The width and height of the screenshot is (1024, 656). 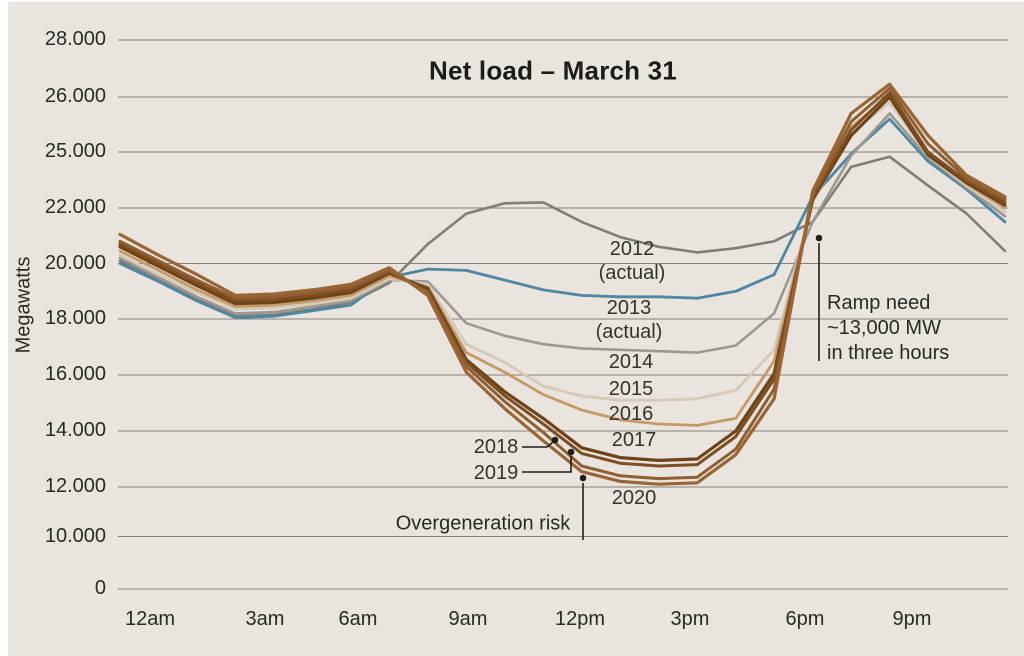 I want to click on y-tick-label: 25.000, so click(x=75, y=151).